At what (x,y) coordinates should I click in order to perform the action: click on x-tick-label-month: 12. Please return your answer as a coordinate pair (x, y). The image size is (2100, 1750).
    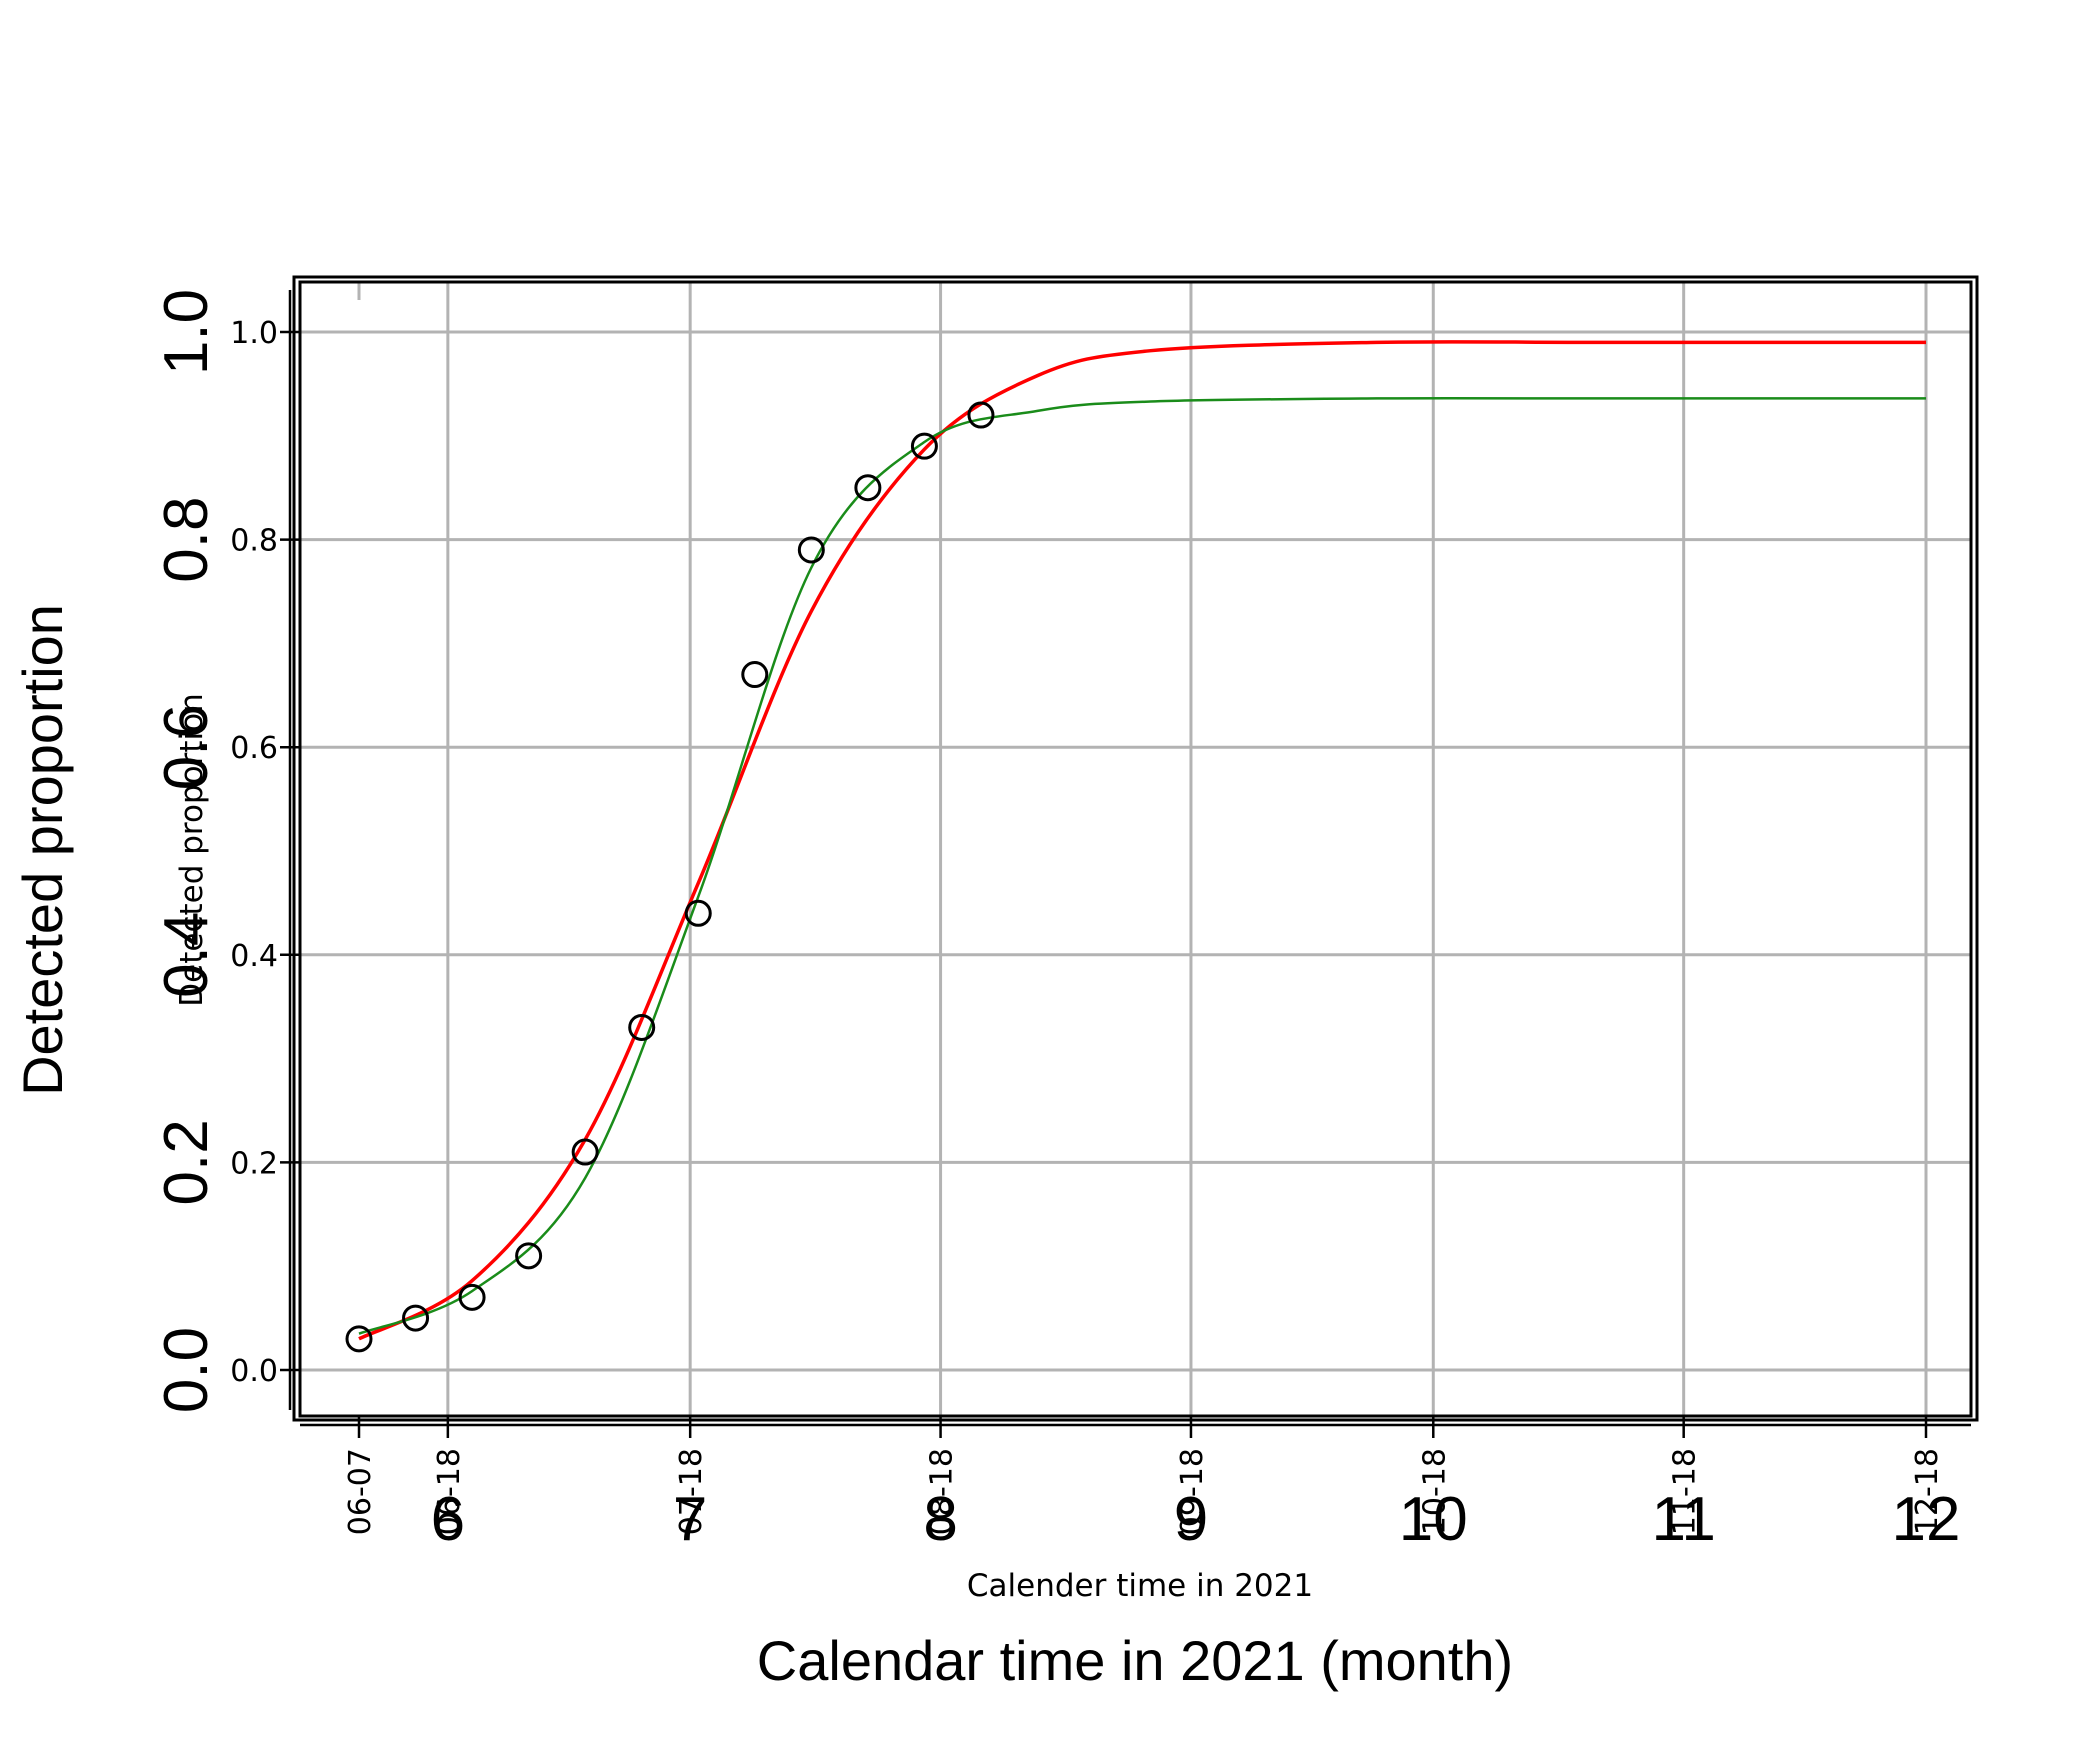
    Looking at the image, I should click on (1926, 1519).